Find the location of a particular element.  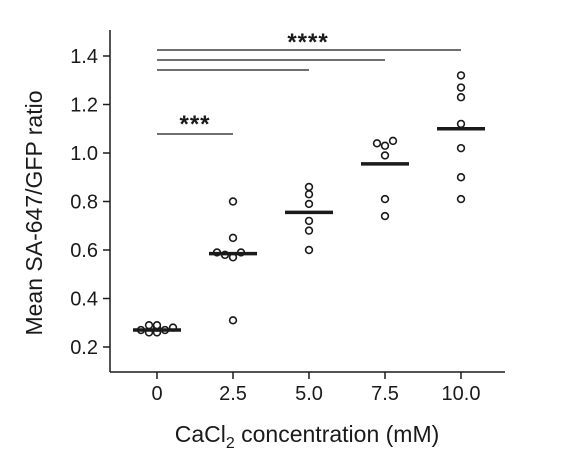

x-tick-label: 0 is located at coordinates (156, 394).